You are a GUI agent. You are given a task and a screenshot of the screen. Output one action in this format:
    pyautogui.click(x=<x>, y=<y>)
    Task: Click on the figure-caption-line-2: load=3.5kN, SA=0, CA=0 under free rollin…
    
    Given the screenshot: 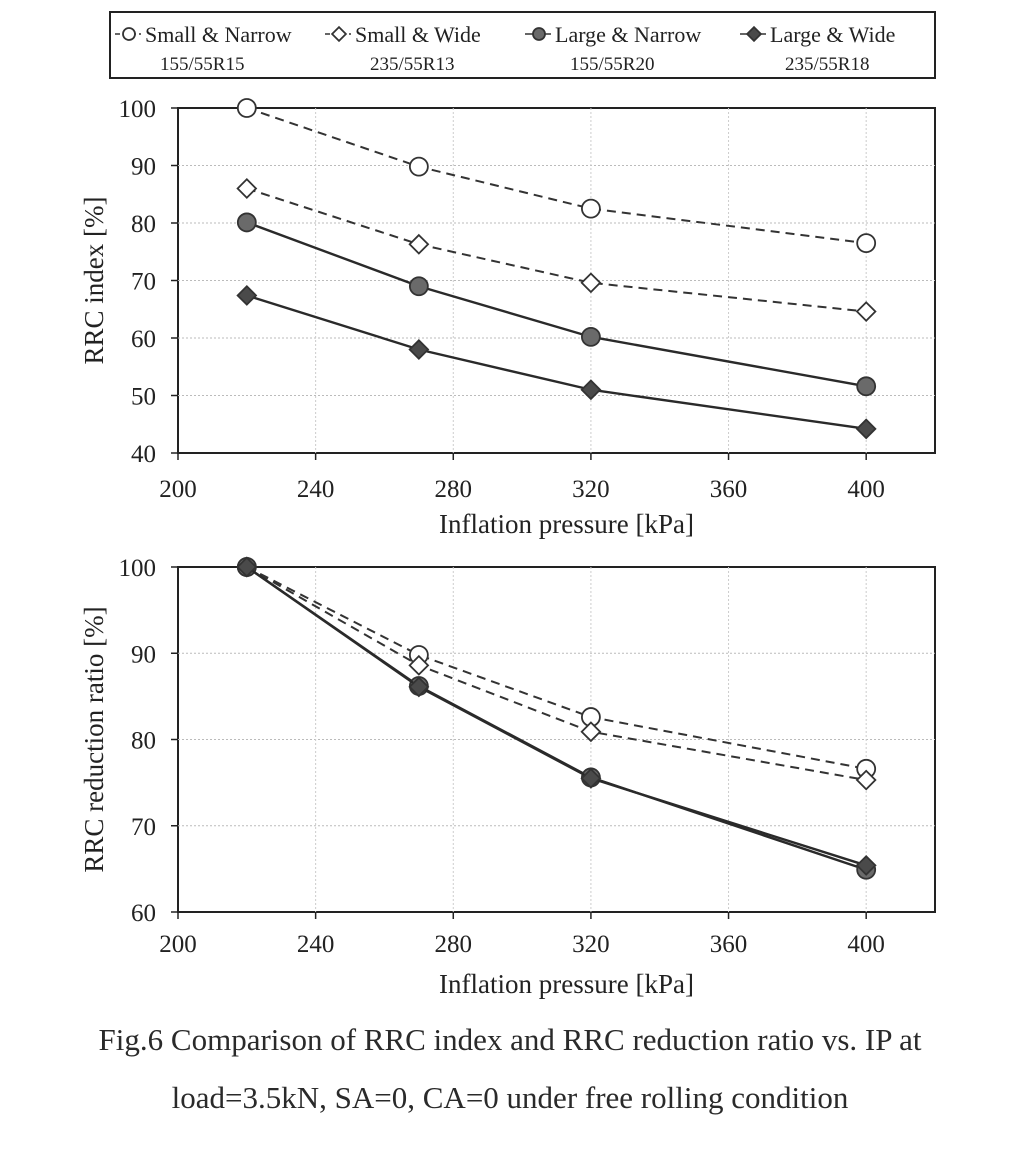 What is the action you would take?
    pyautogui.click(x=510, y=1097)
    